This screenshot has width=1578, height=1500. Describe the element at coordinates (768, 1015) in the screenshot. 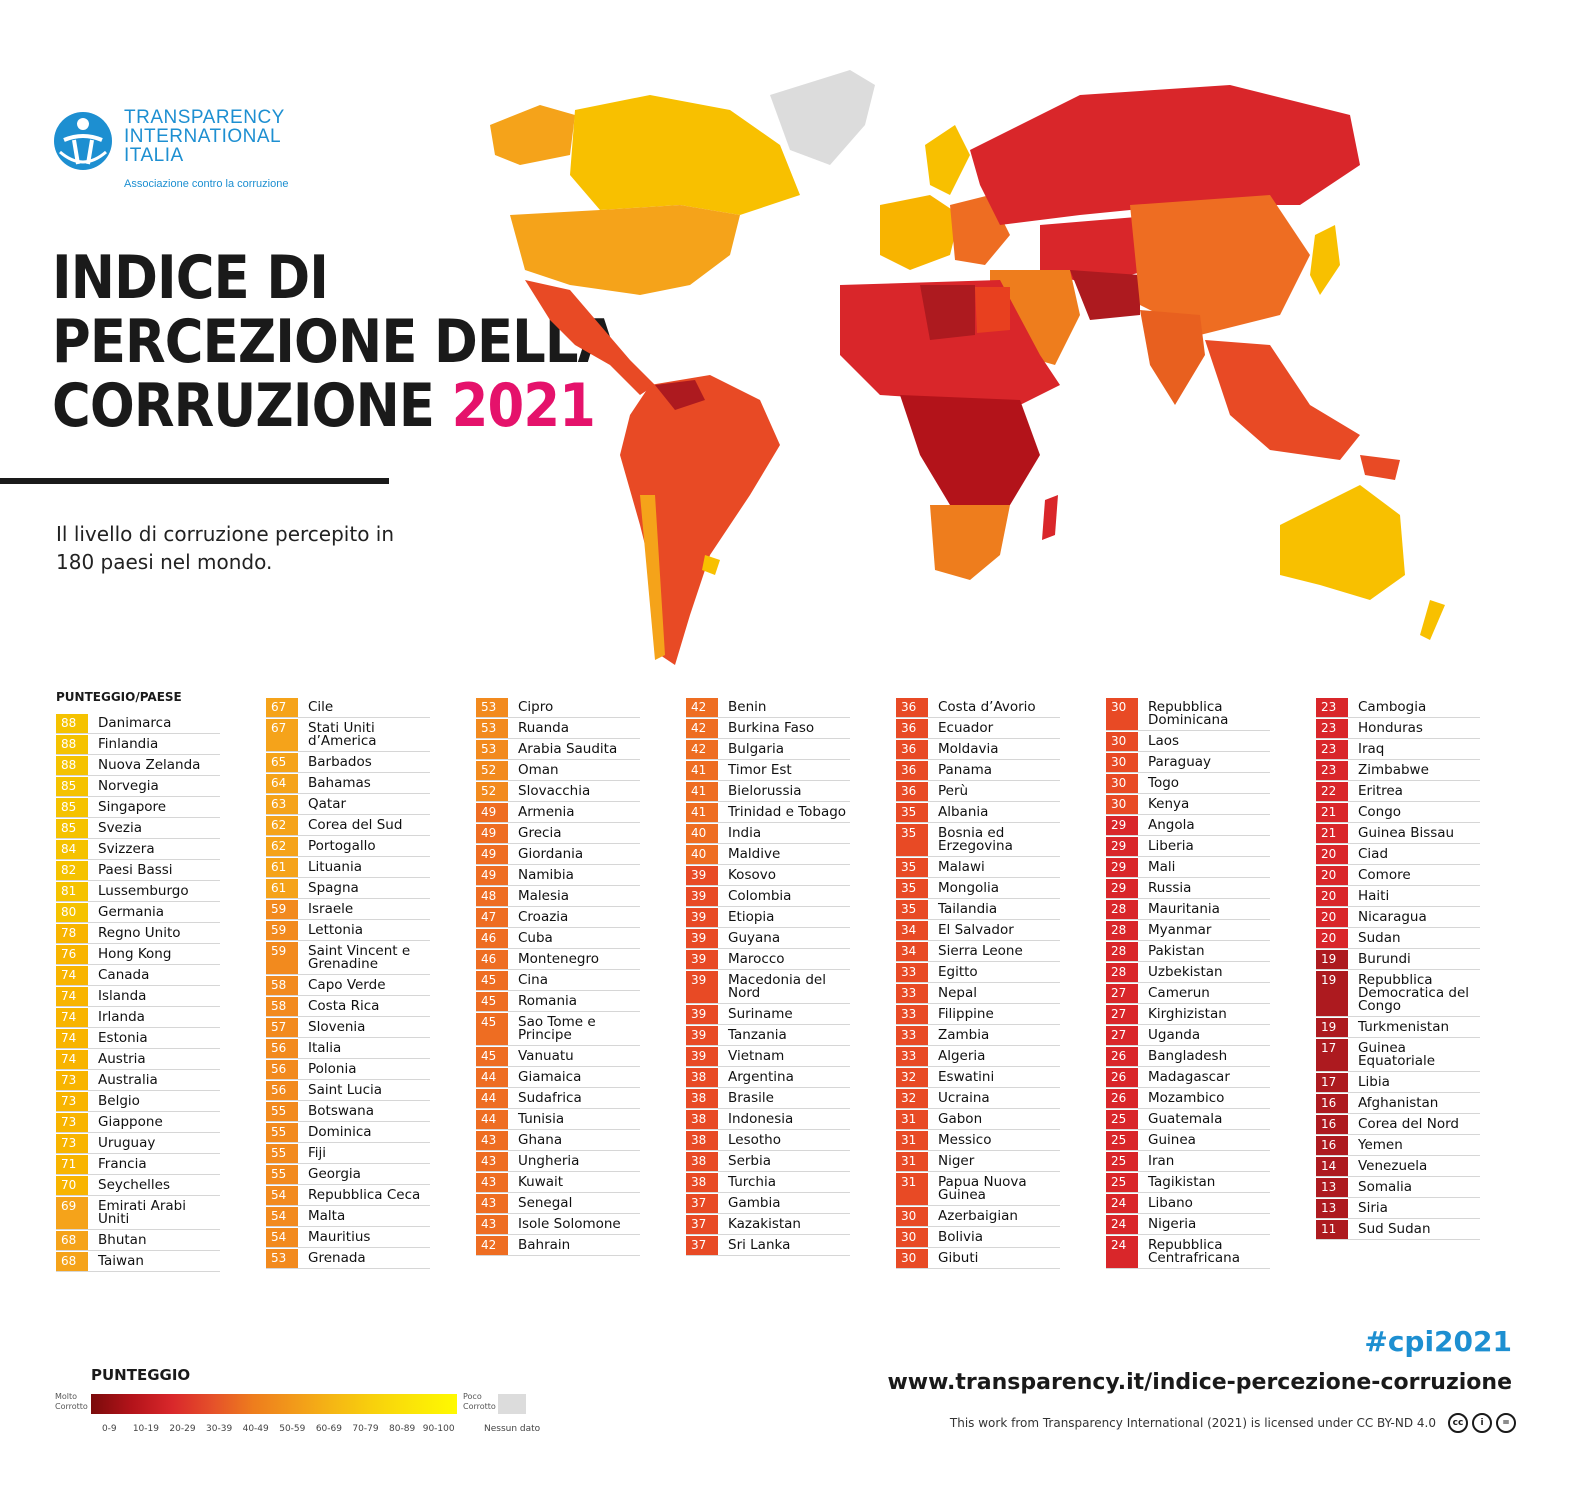

I see `ranking-row: 39 Suriname` at that location.